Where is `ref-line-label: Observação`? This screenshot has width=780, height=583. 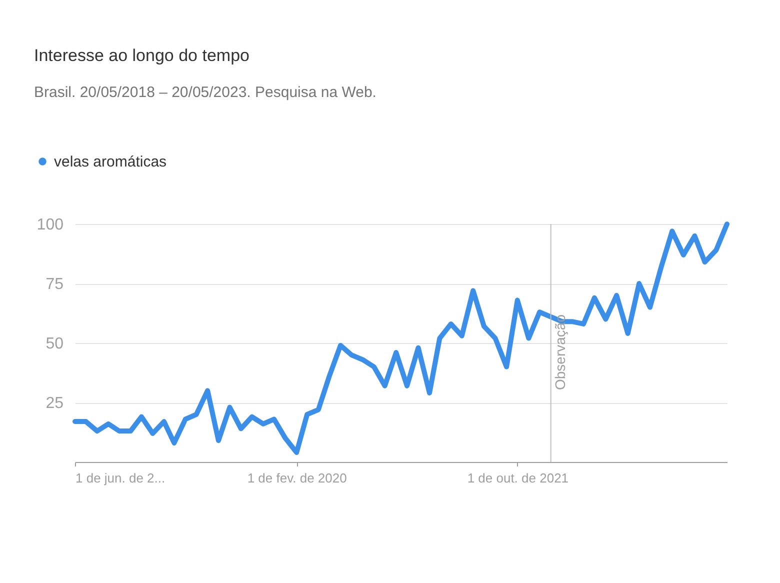 ref-line-label: Observação is located at coordinates (560, 352).